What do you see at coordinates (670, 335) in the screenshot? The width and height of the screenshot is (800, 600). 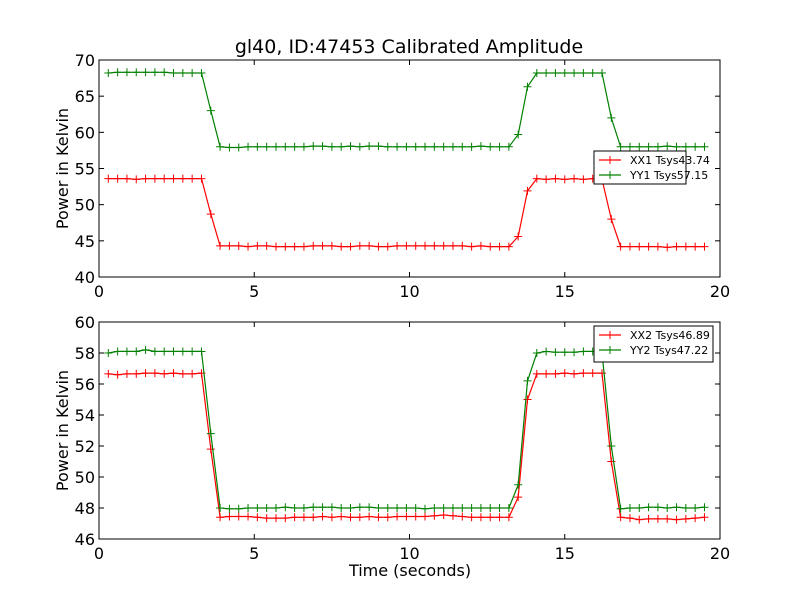 I see `legend-label: XX2 Tsys46.89` at bounding box center [670, 335].